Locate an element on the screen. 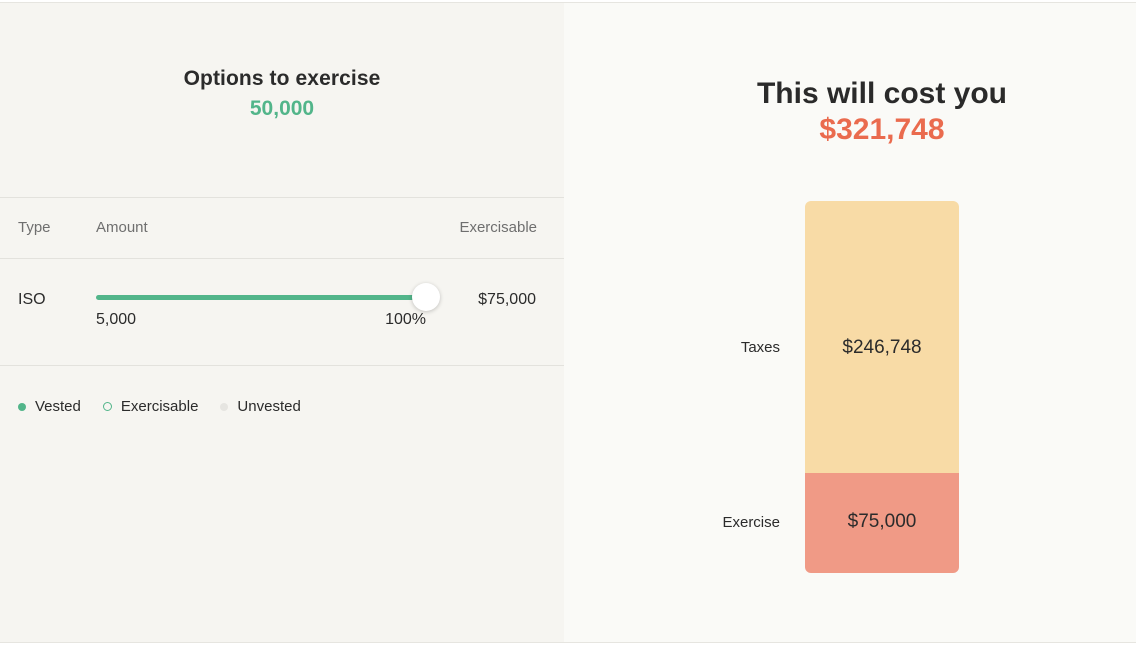 This screenshot has width=1136, height=648. amount-percent: 100% is located at coordinates (405, 319).